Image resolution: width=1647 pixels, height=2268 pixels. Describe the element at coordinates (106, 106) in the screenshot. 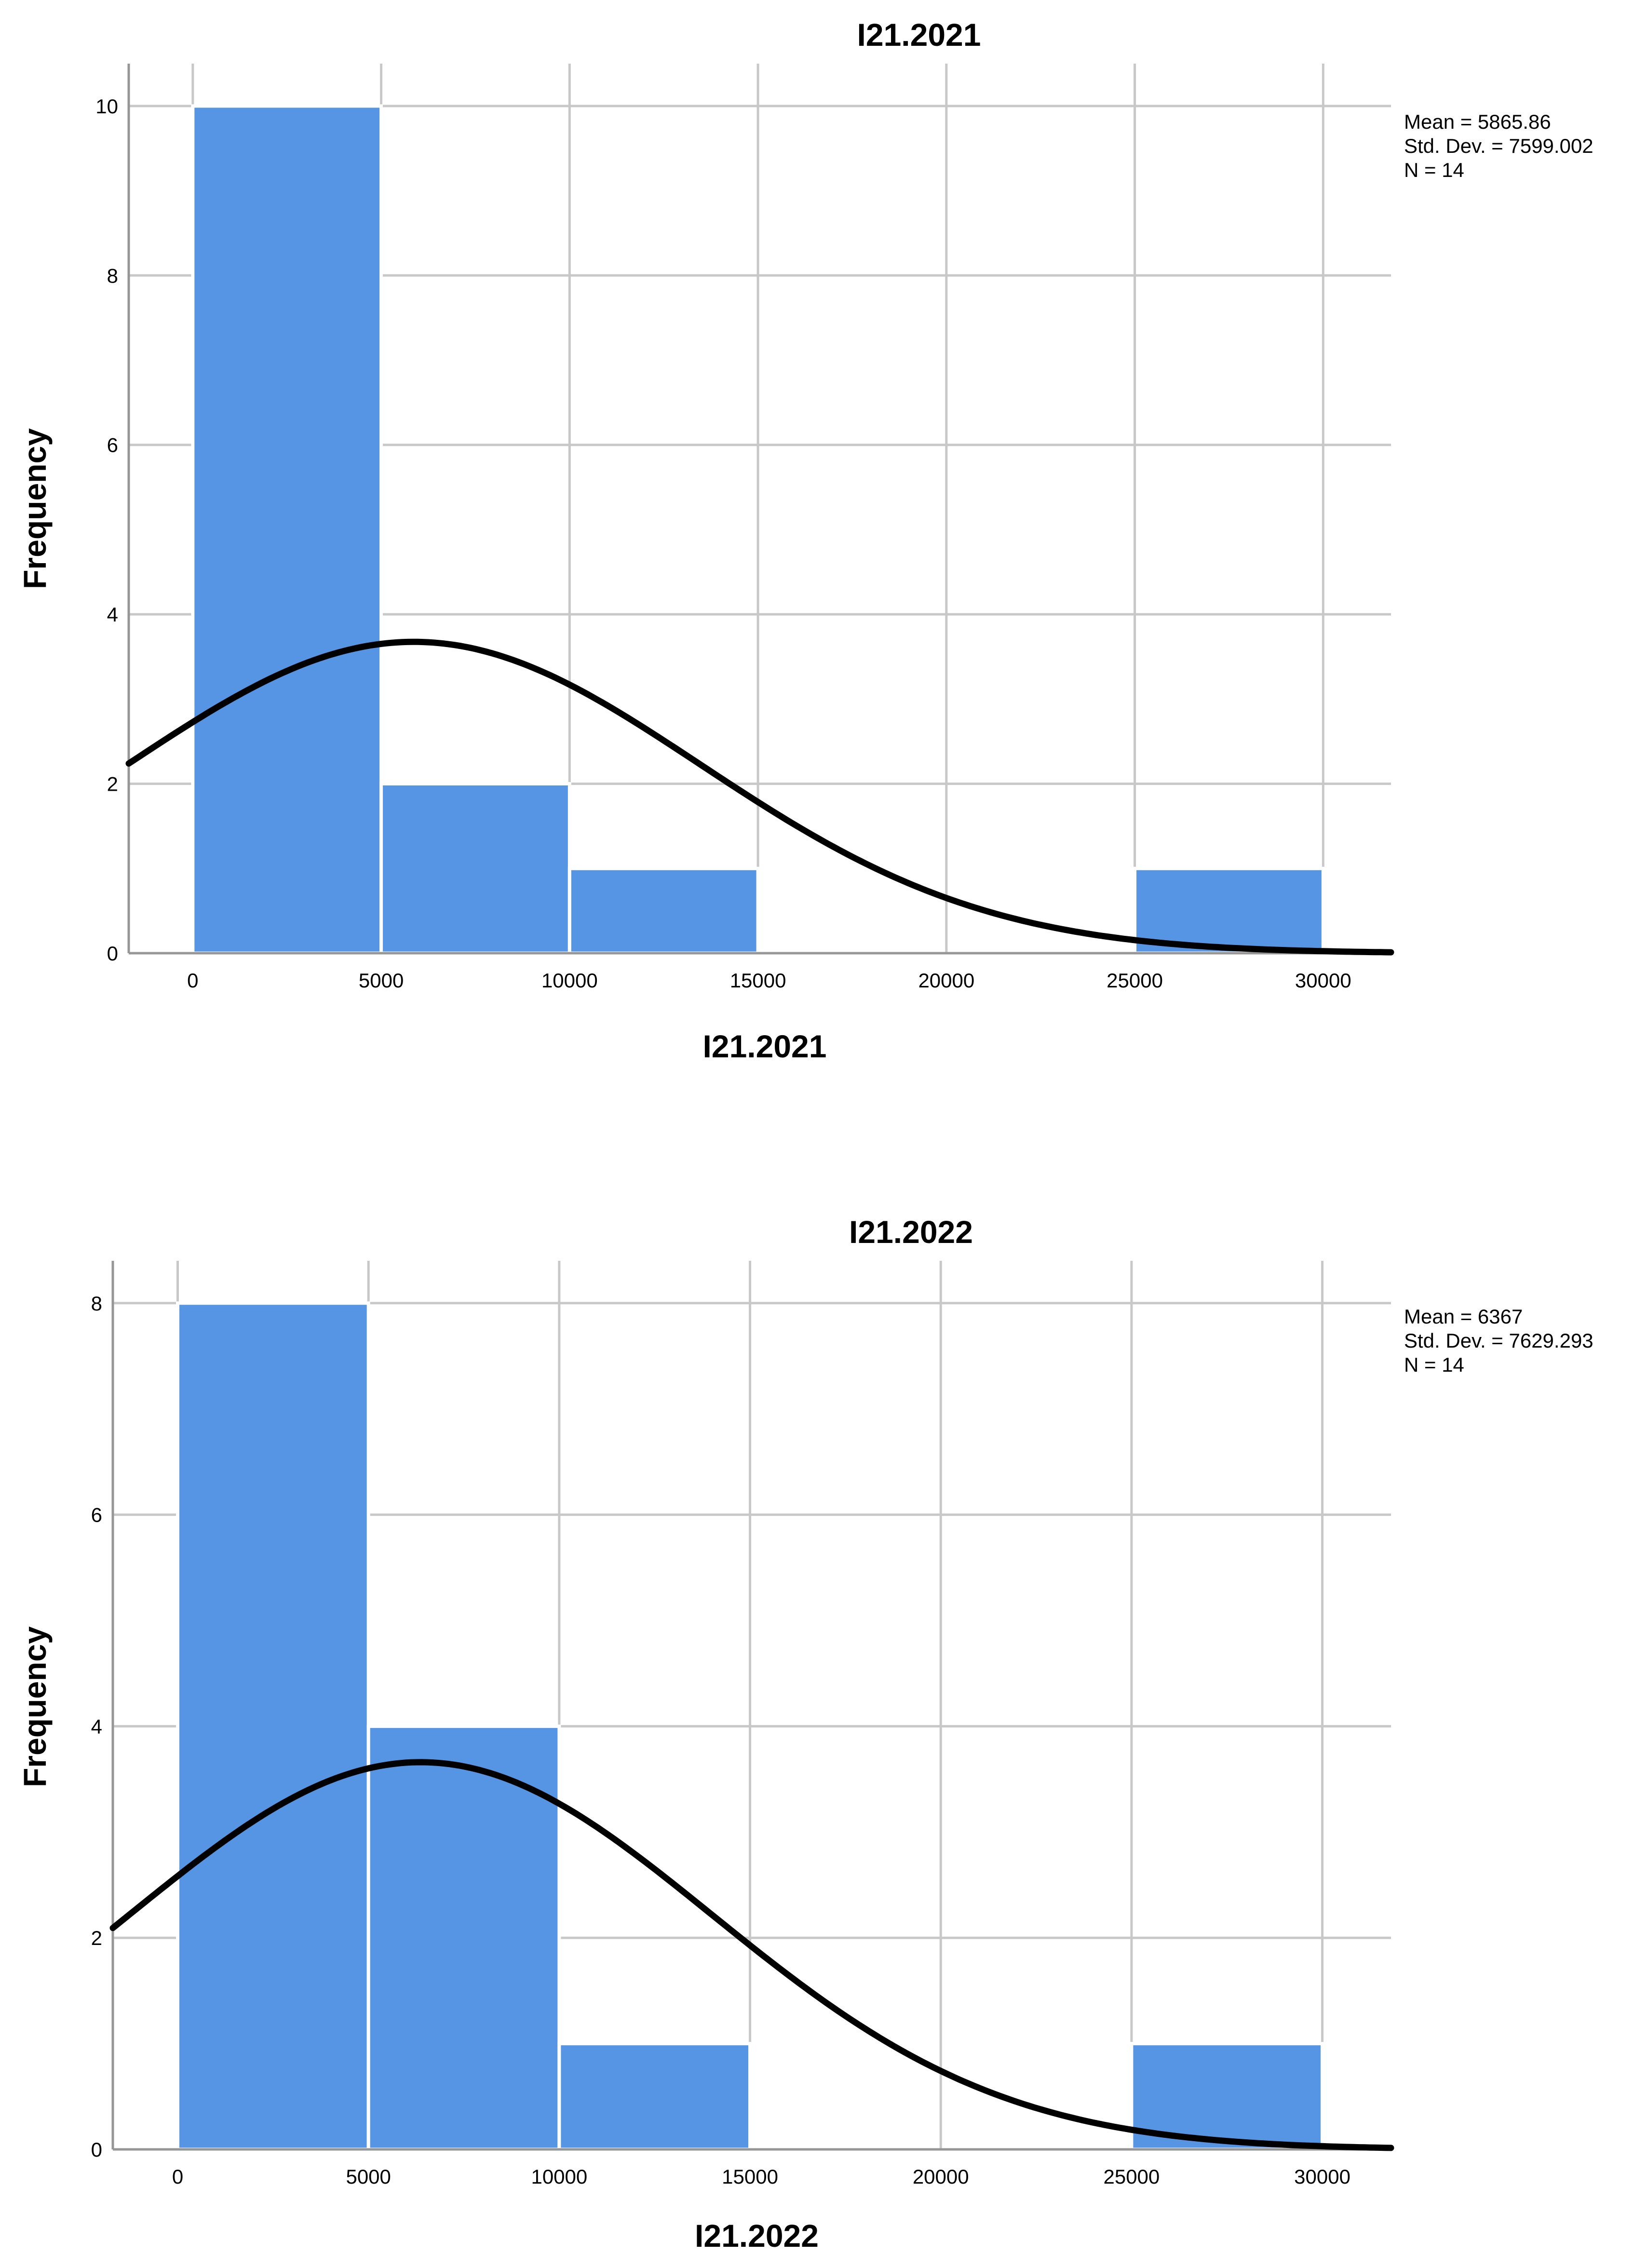

I see `y-tick-label: 10` at that location.